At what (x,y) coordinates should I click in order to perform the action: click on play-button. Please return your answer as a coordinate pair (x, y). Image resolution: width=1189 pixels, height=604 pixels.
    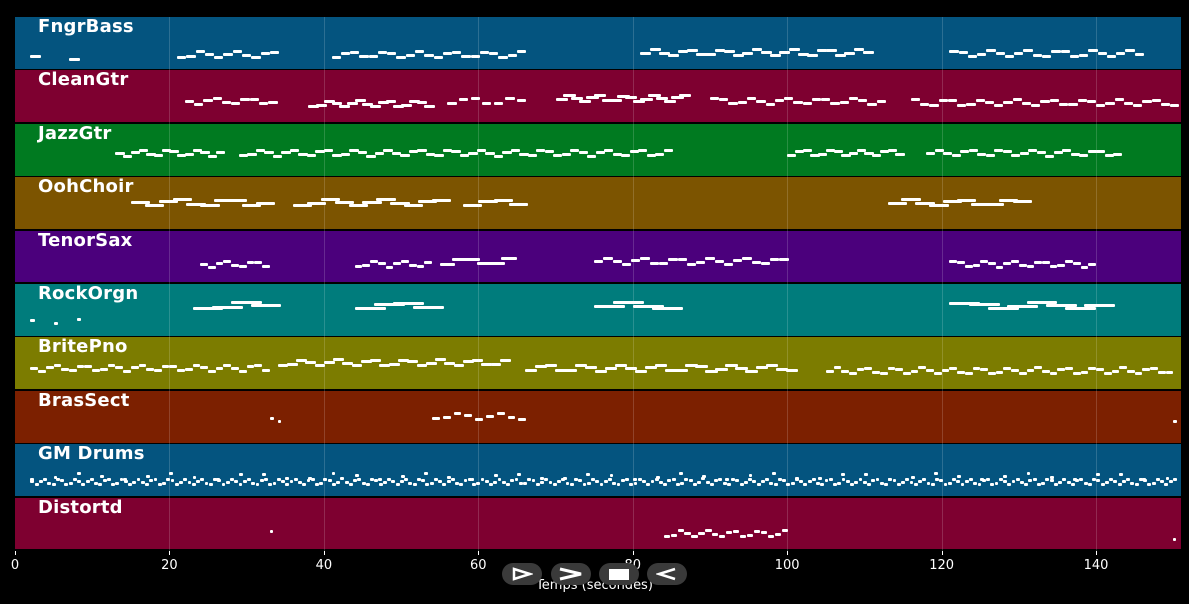
    Looking at the image, I should click on (522, 574).